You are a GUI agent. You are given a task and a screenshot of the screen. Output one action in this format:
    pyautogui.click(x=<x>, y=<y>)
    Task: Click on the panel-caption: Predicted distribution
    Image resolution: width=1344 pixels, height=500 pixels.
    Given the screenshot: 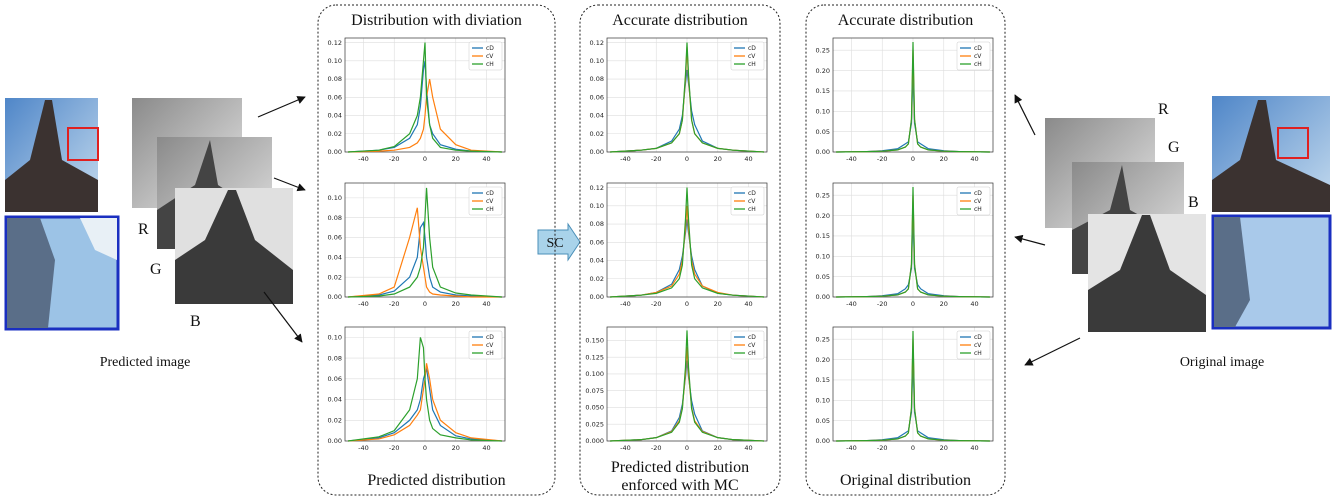 What is the action you would take?
    pyautogui.click(x=436, y=480)
    